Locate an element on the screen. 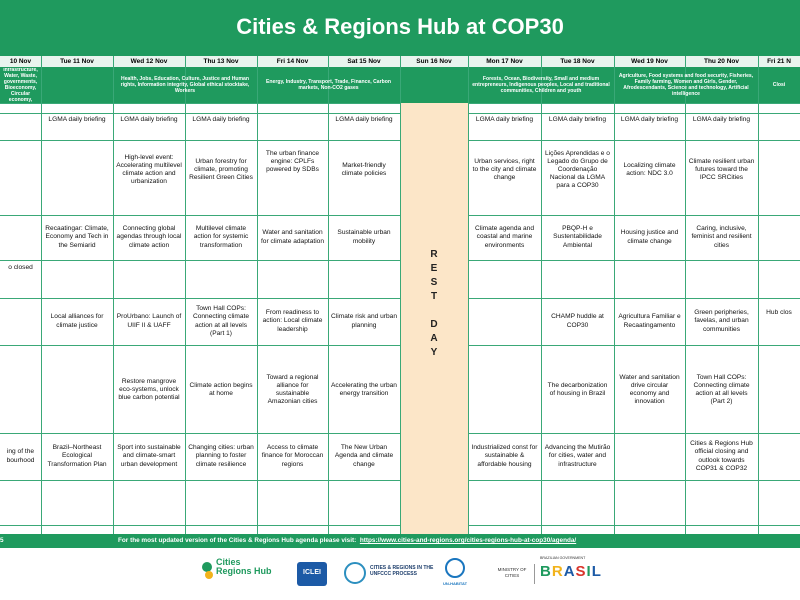 Image resolution: width=800 pixels, height=600 pixels. agenda-session: Climate action begins at home is located at coordinates (221, 389).